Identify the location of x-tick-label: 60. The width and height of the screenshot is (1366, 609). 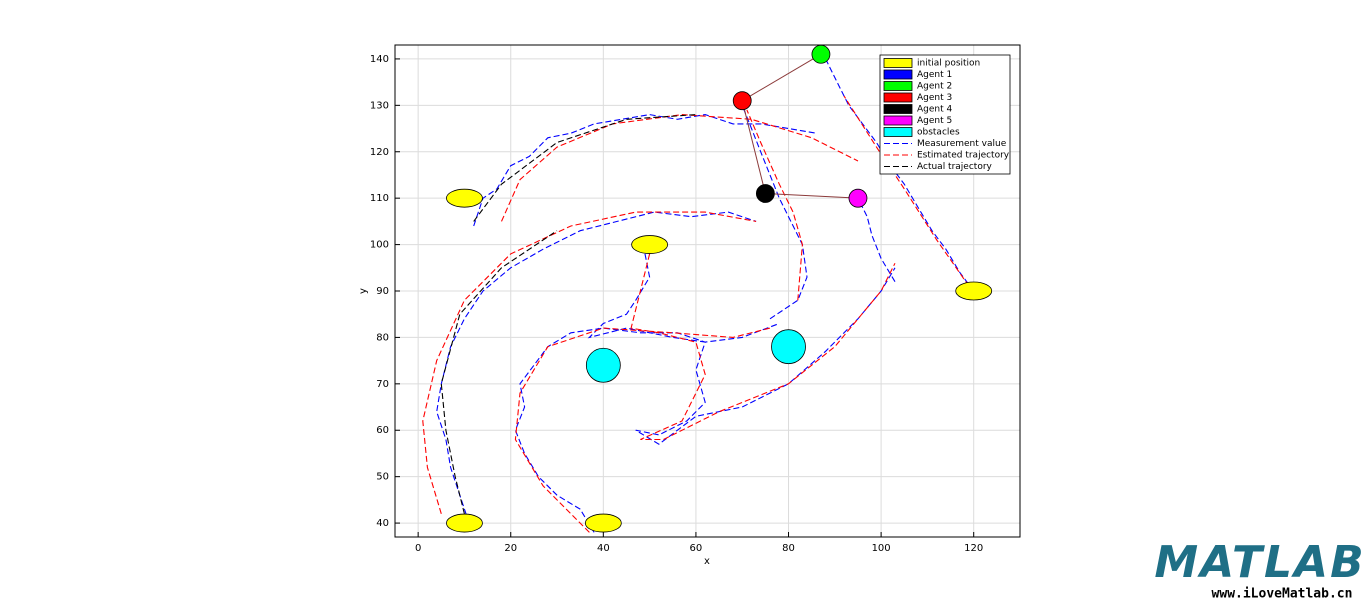
(696, 548).